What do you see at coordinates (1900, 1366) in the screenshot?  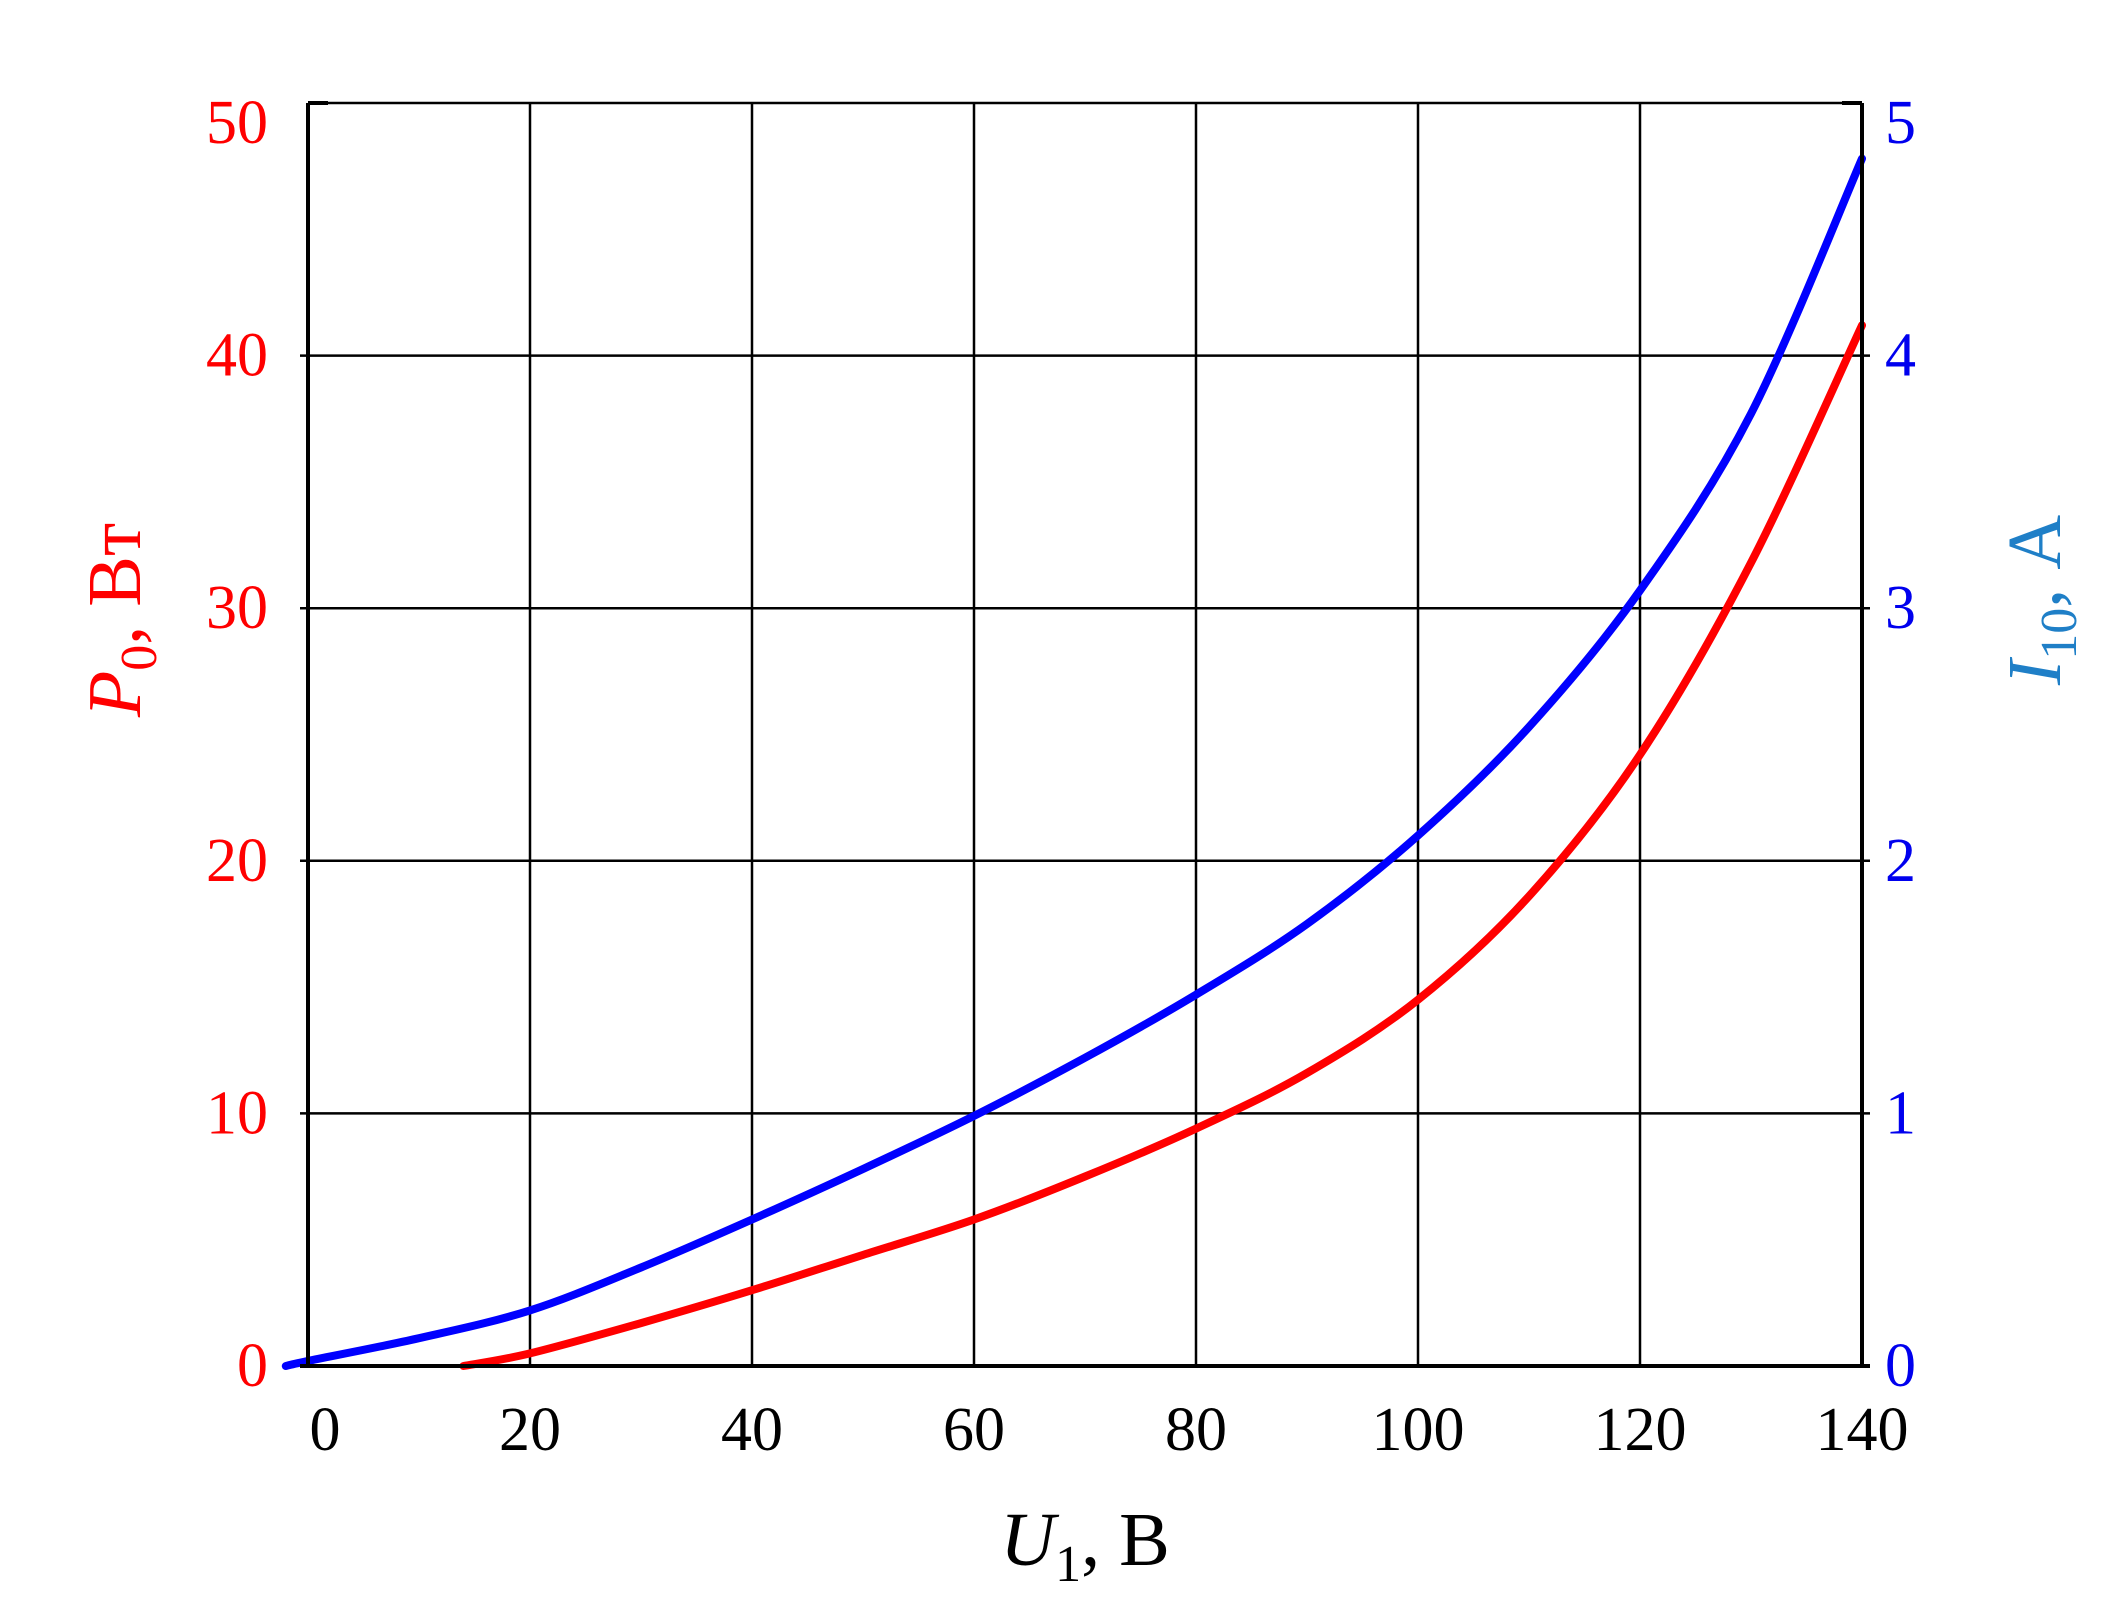 I see `y-right-tick-label-0: 0` at bounding box center [1900, 1366].